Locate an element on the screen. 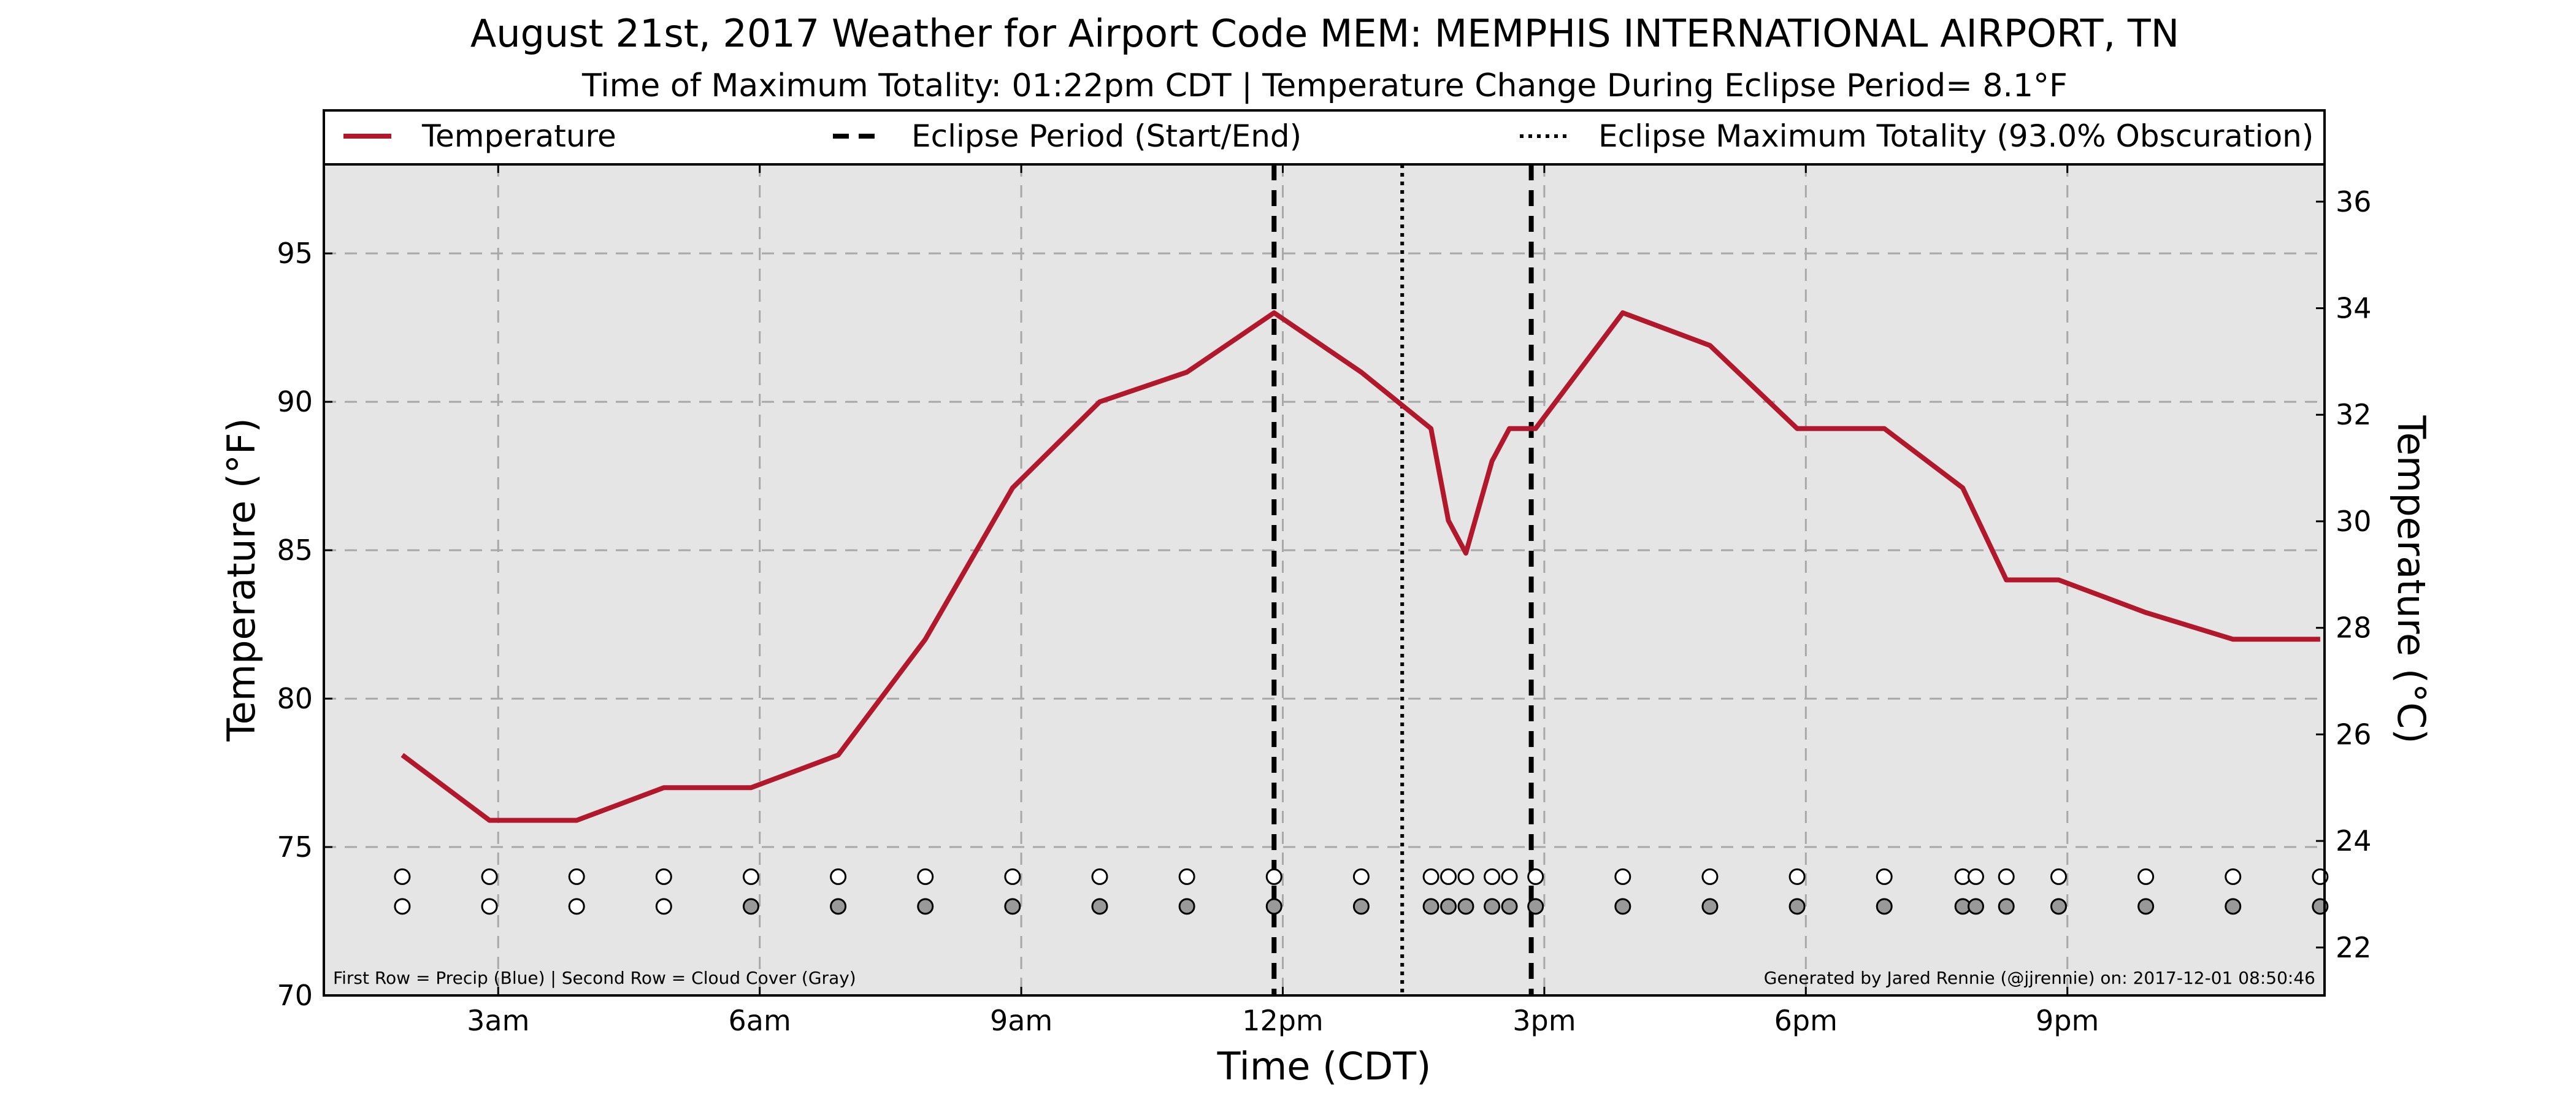 This screenshot has height=1104, width=2576. x-tick-label-0: 3am is located at coordinates (498, 1020).